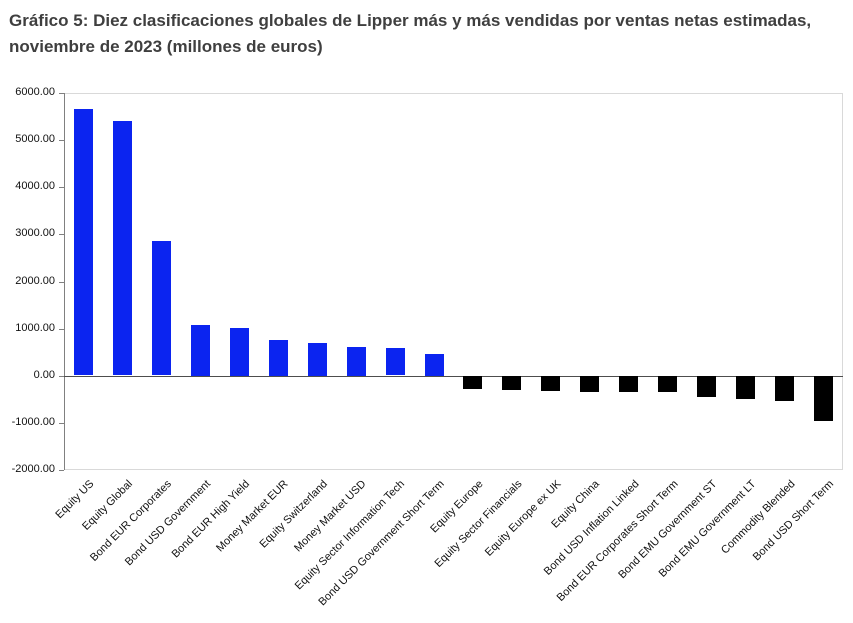 Image resolution: width=853 pixels, height=623 pixels. What do you see at coordinates (33, 469) in the screenshot?
I see `y-axis-tick-label: -2000.00` at bounding box center [33, 469].